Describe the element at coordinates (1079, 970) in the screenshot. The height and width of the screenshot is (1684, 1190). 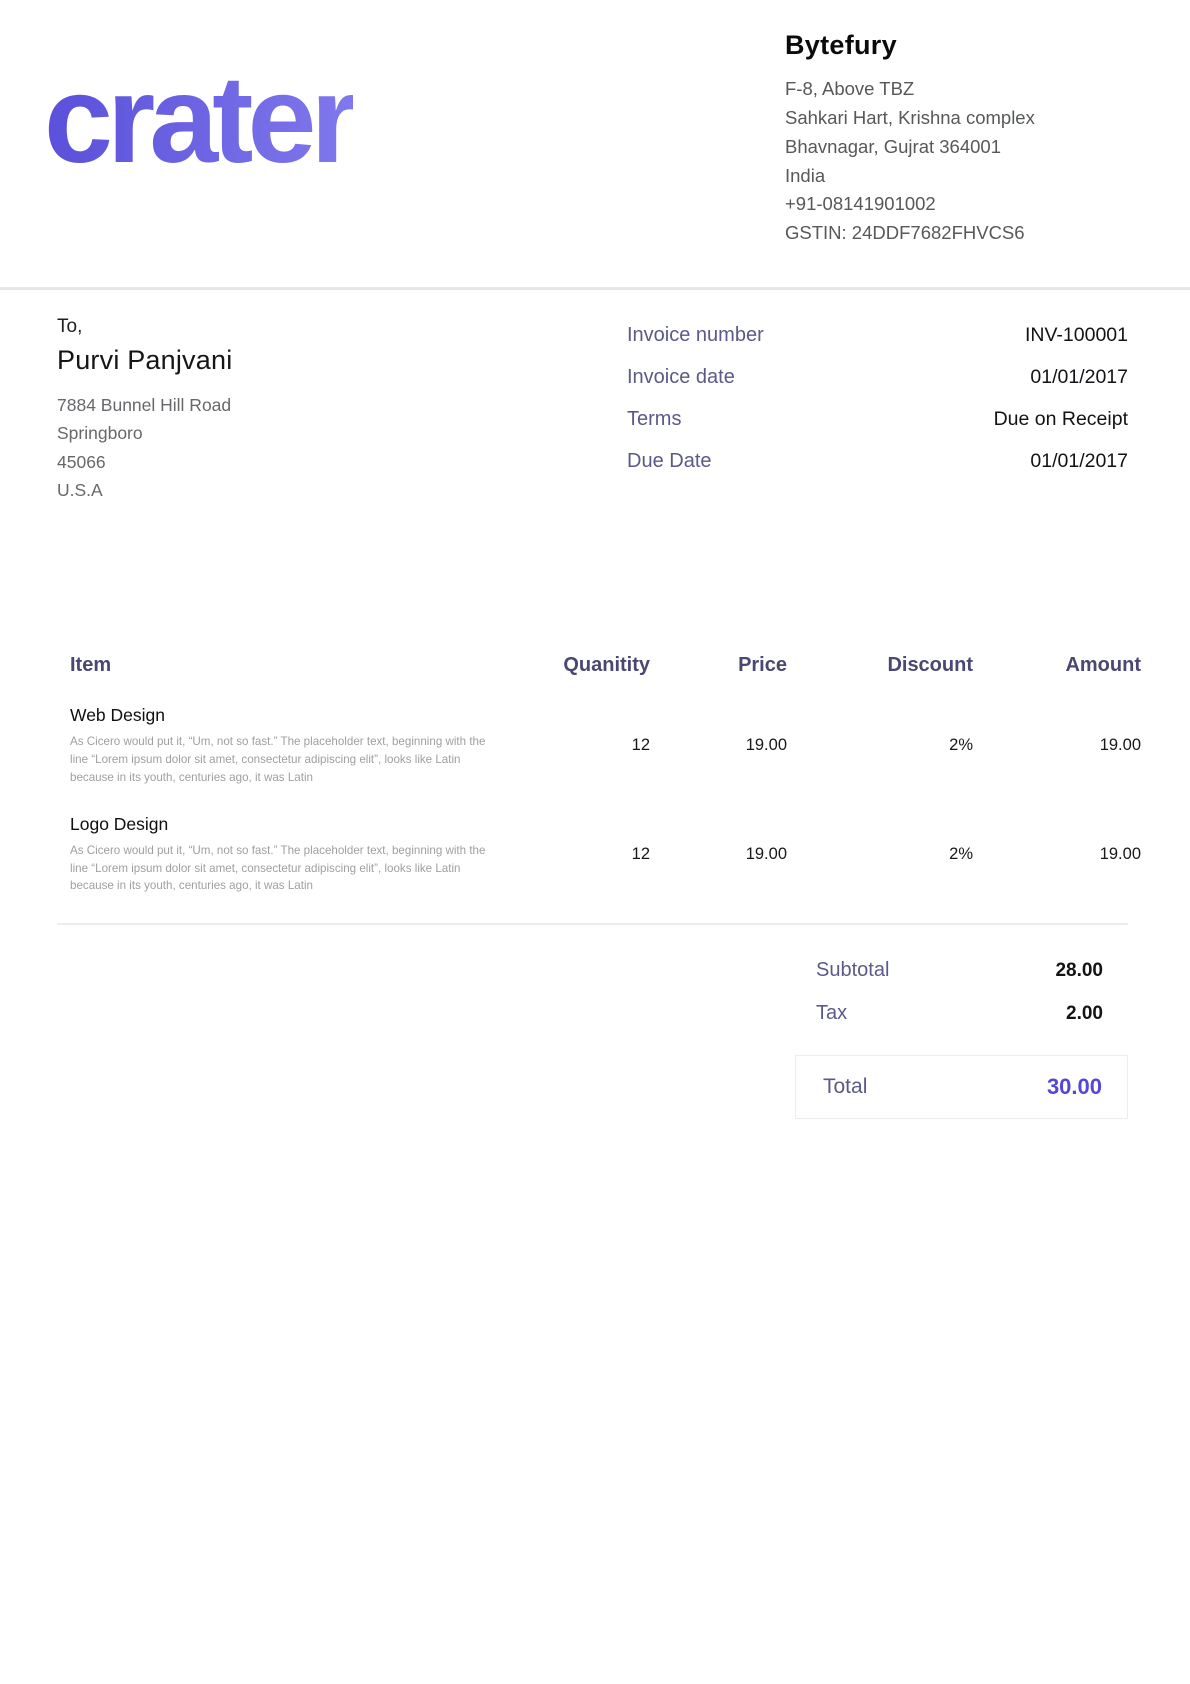
I see `subtotal-value: 28.00` at that location.